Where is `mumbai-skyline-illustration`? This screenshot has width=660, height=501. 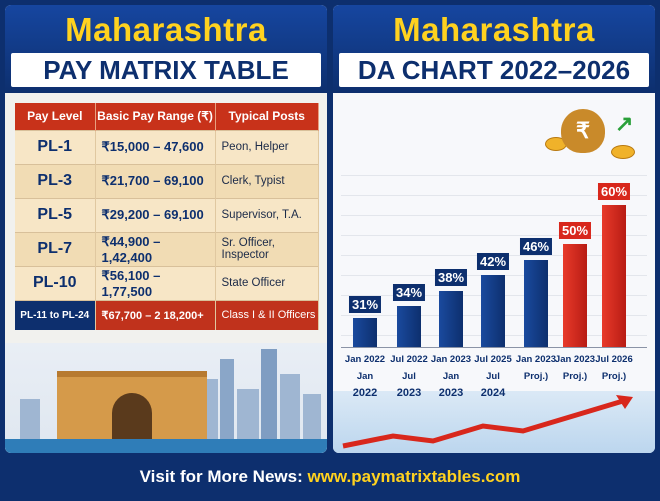
mumbai-skyline-illustration is located at coordinates (166, 398).